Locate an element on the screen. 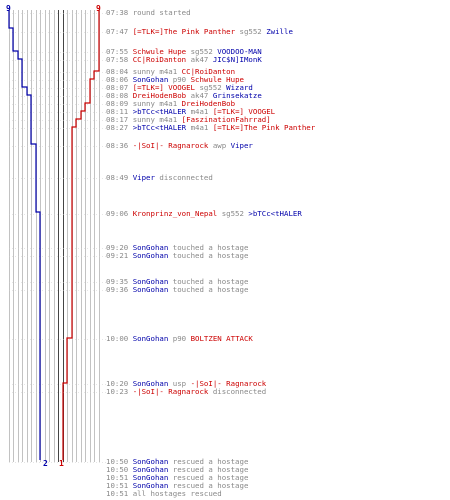 The width and height of the screenshot is (450, 500). event-time: 08:07 is located at coordinates (117, 87).